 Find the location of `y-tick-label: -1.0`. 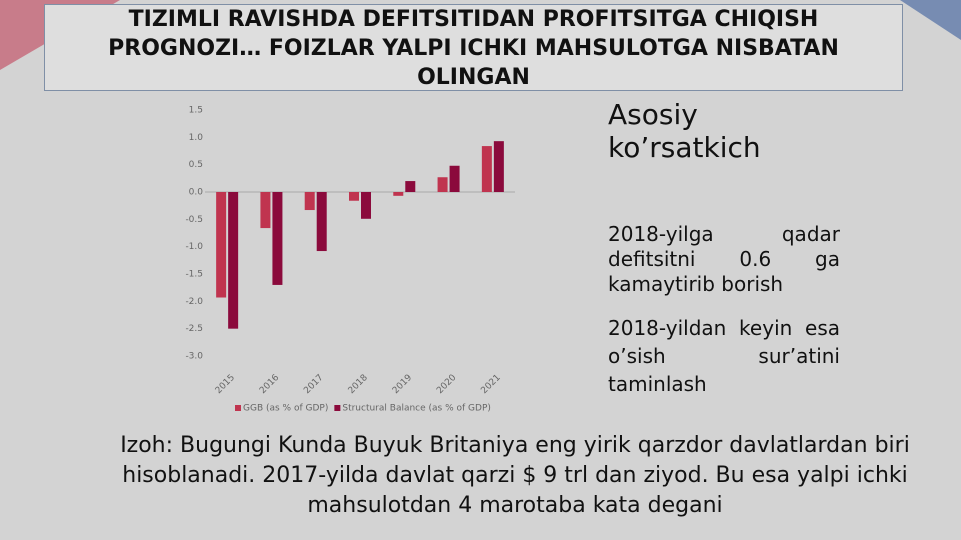

y-tick-label: -1.0 is located at coordinates (194, 247).